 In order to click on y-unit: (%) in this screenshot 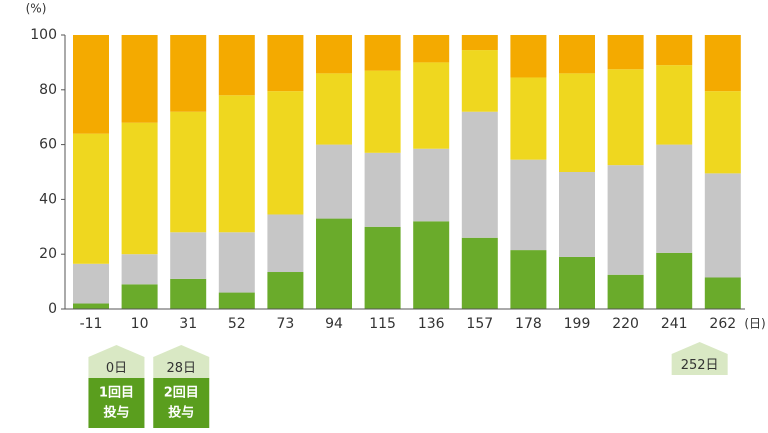, I will do `click(36, 9)`.